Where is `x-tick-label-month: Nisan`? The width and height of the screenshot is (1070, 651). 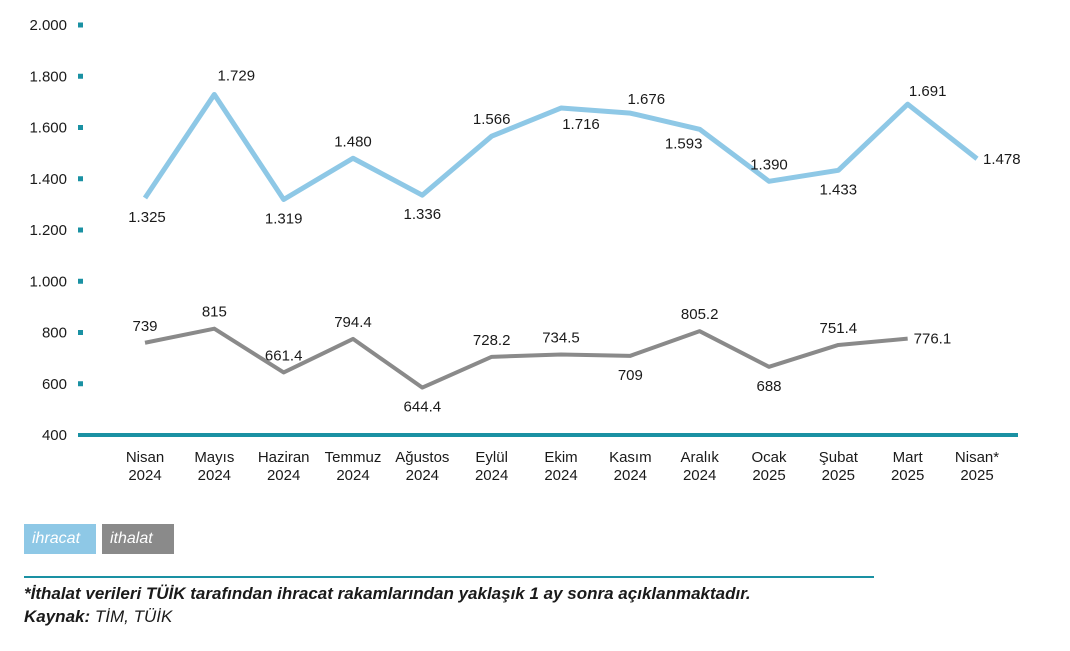 x-tick-label-month: Nisan is located at coordinates (145, 457).